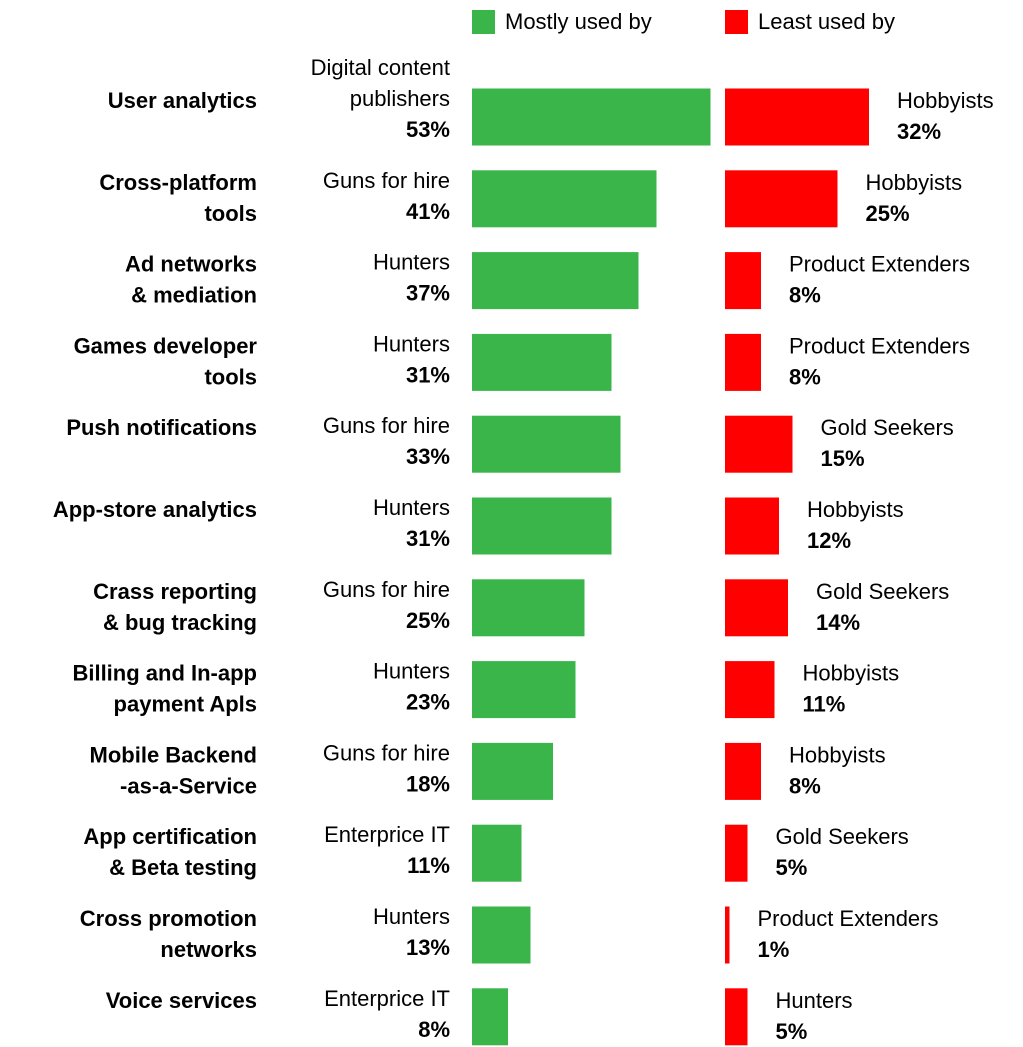 The height and width of the screenshot is (1047, 1023). Describe the element at coordinates (428, 292) in the screenshot. I see `value-label: 37%` at that location.